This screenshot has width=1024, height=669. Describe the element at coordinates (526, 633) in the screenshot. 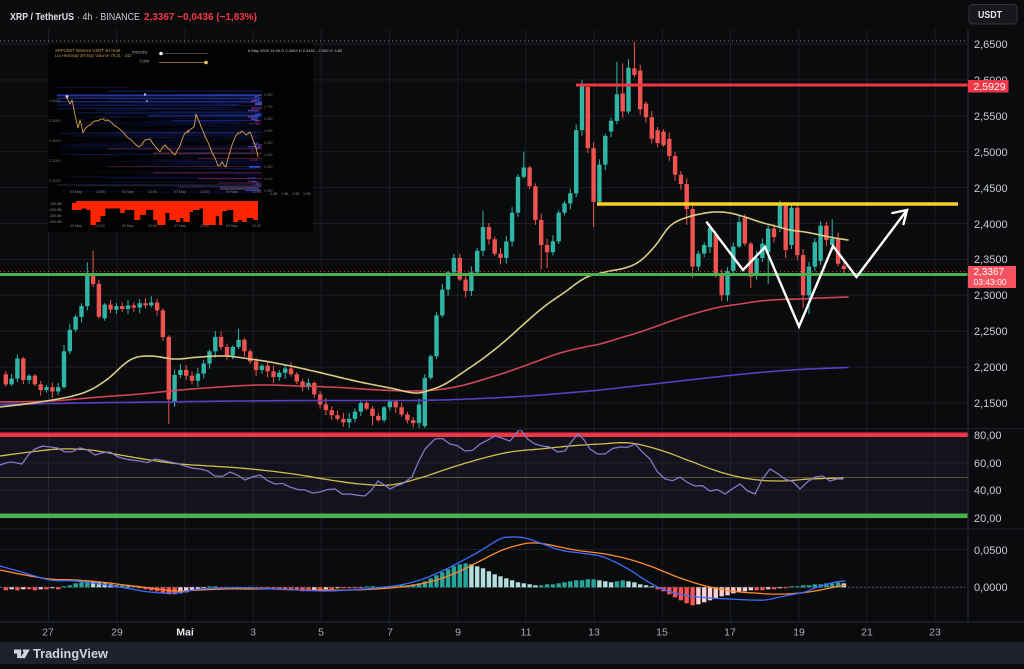

I see `svg-text: 11` at that location.